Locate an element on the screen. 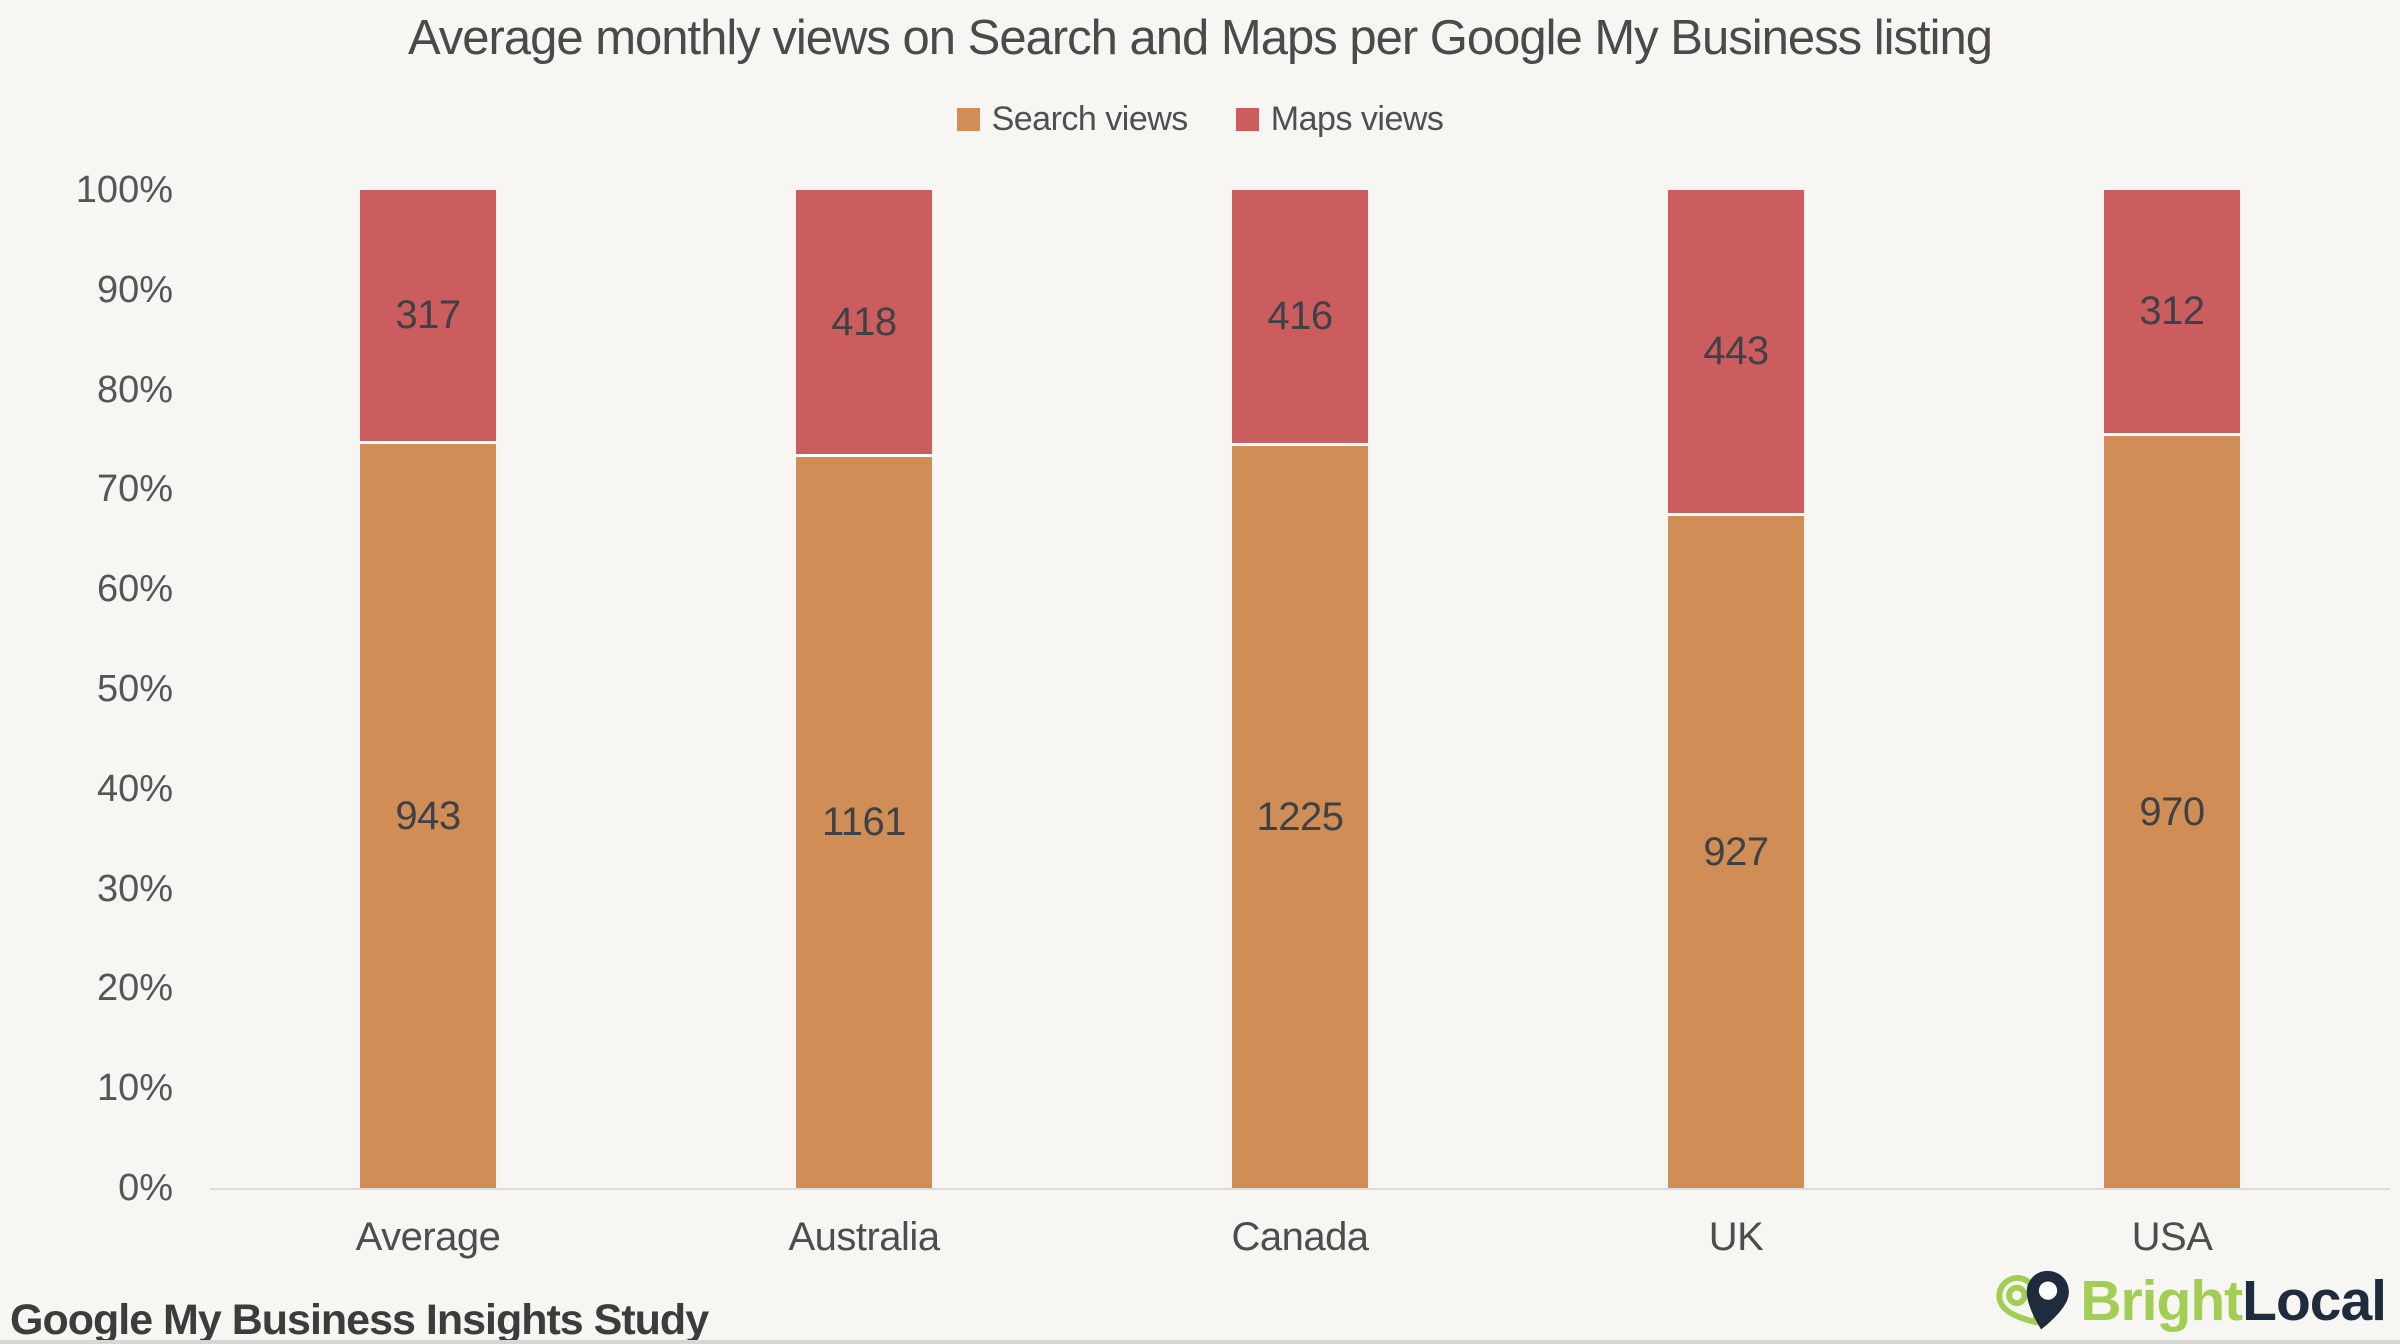  maps-views-segment: 418 is located at coordinates (864, 322).